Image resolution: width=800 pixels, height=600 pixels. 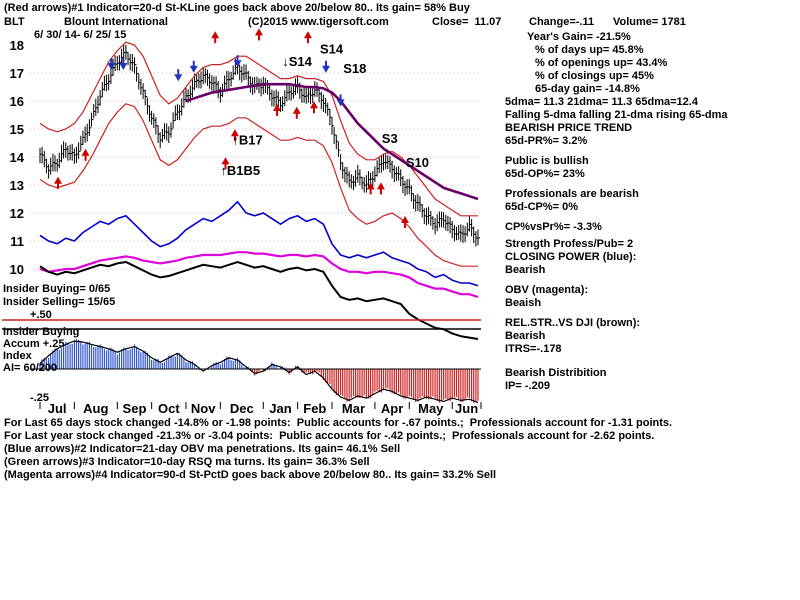 I want to click on panel-line: 65d-OP%= 23%, so click(x=545, y=174).